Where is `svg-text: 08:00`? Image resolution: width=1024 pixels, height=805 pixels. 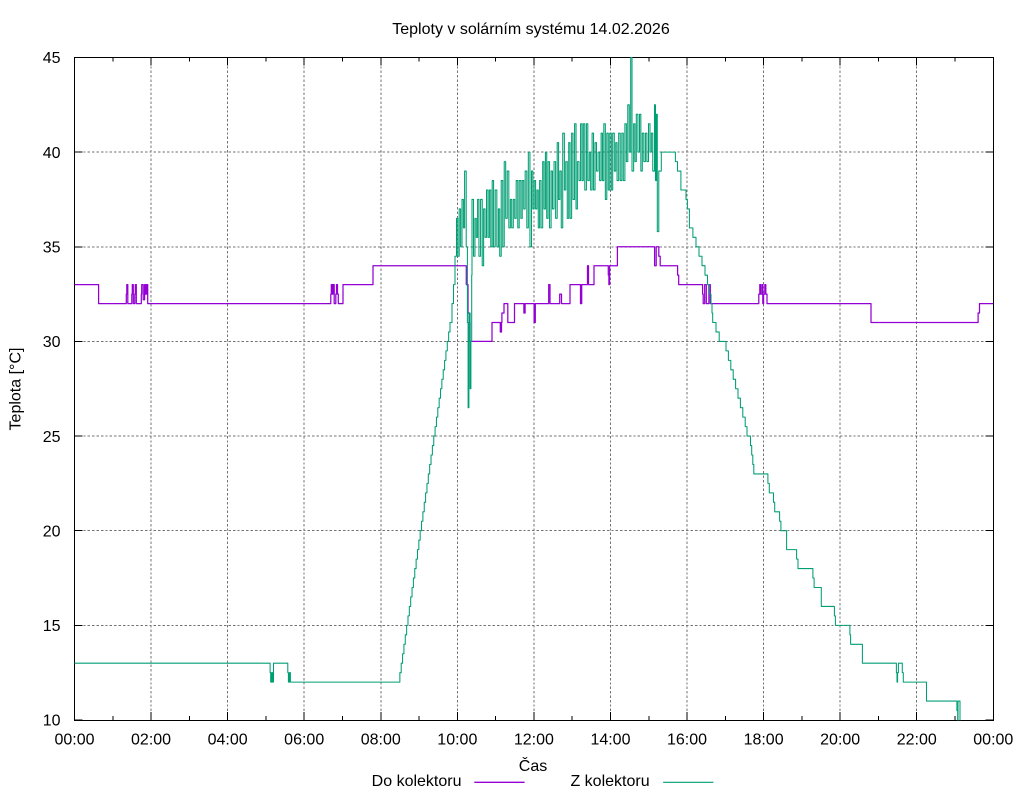 svg-text: 08:00 is located at coordinates (381, 740).